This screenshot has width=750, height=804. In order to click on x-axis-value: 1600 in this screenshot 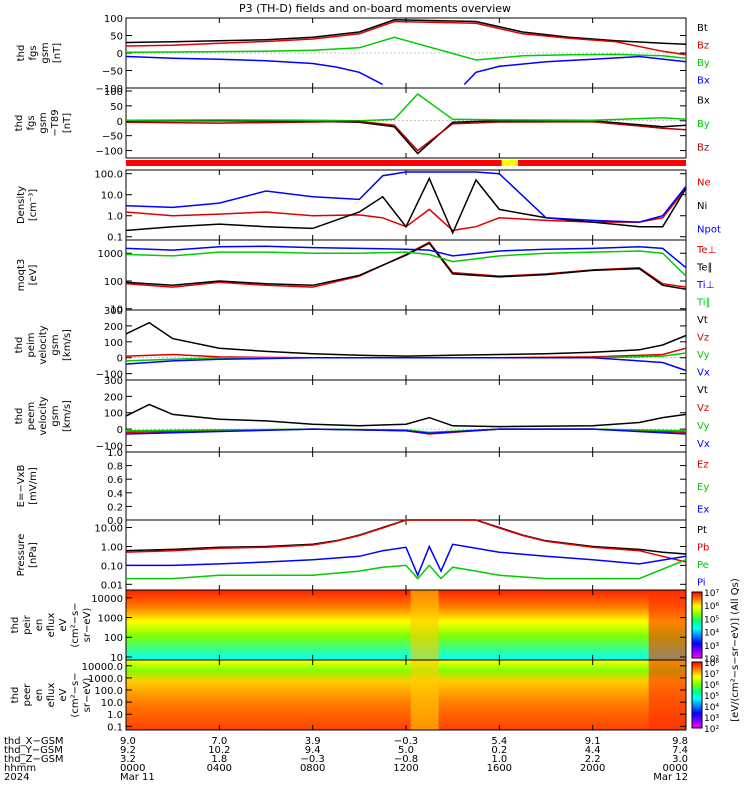, I will do `click(499, 768)`.